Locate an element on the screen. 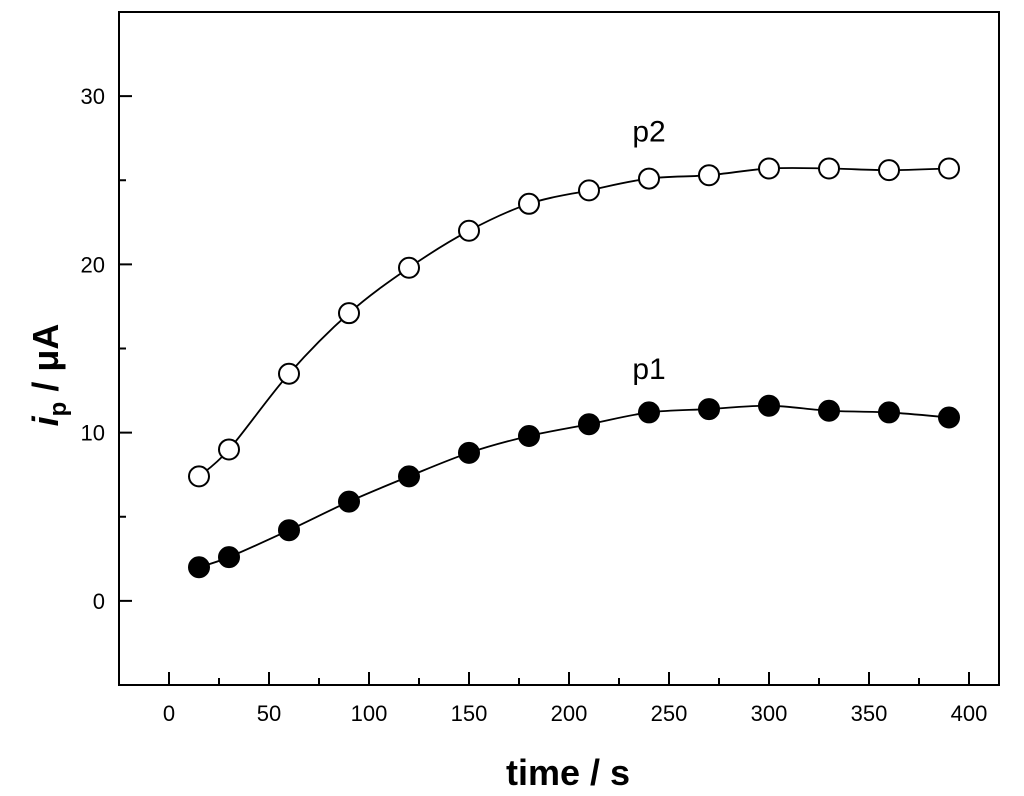  x-tick-label: 0 is located at coordinates (169, 713).